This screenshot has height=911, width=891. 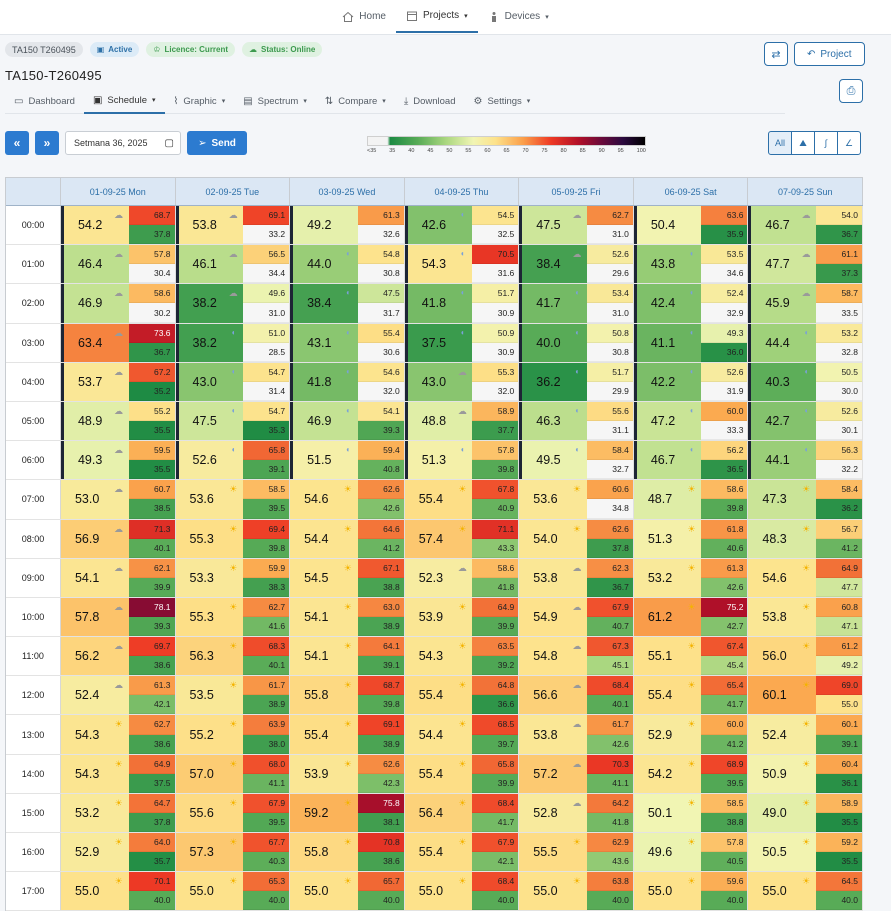 I want to click on schedule-cell: 47.7 ☁ 61.1 37.3, so click(x=805, y=264).